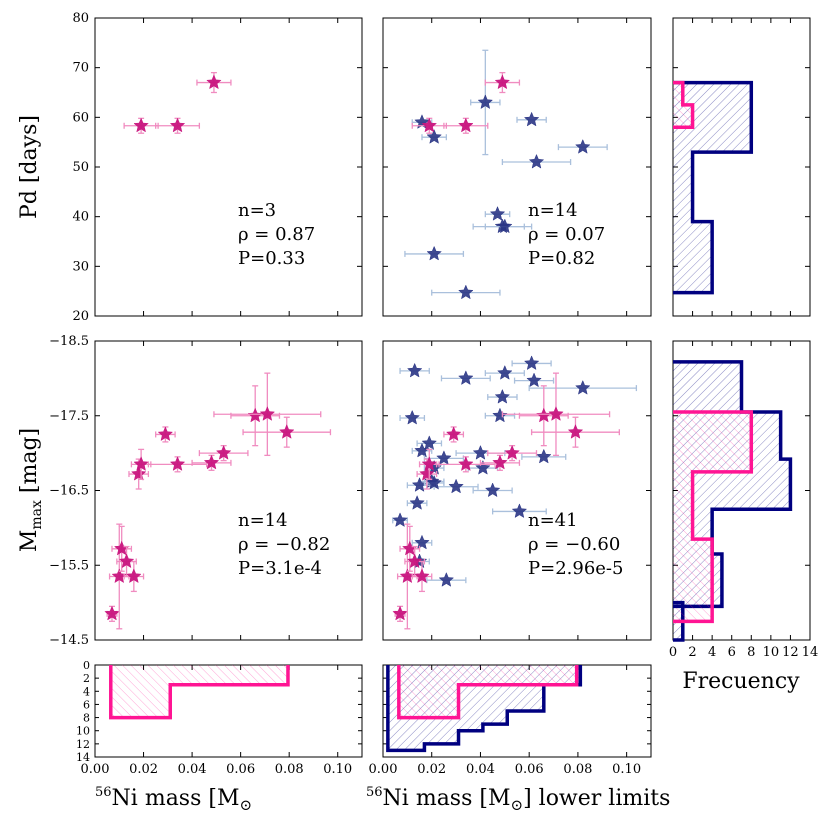 Image resolution: width=830 pixels, height=825 pixels. Describe the element at coordinates (69, 640) in the screenshot. I see `mmax_vs_ni_measured-ytick-label: −14.5` at that location.